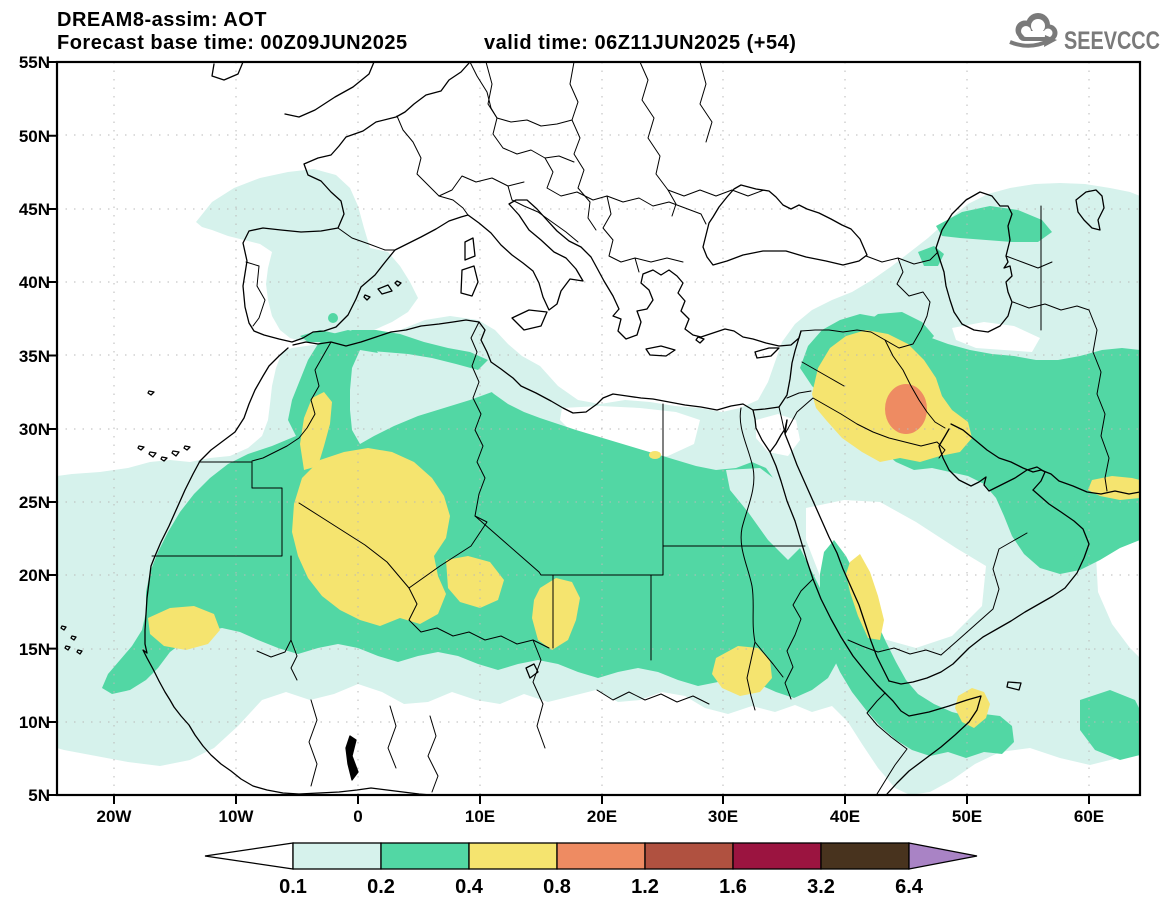 This screenshot has height=905, width=1165. Describe the element at coordinates (557, 887) in the screenshot. I see `colorbar-label: 0.8` at that location.